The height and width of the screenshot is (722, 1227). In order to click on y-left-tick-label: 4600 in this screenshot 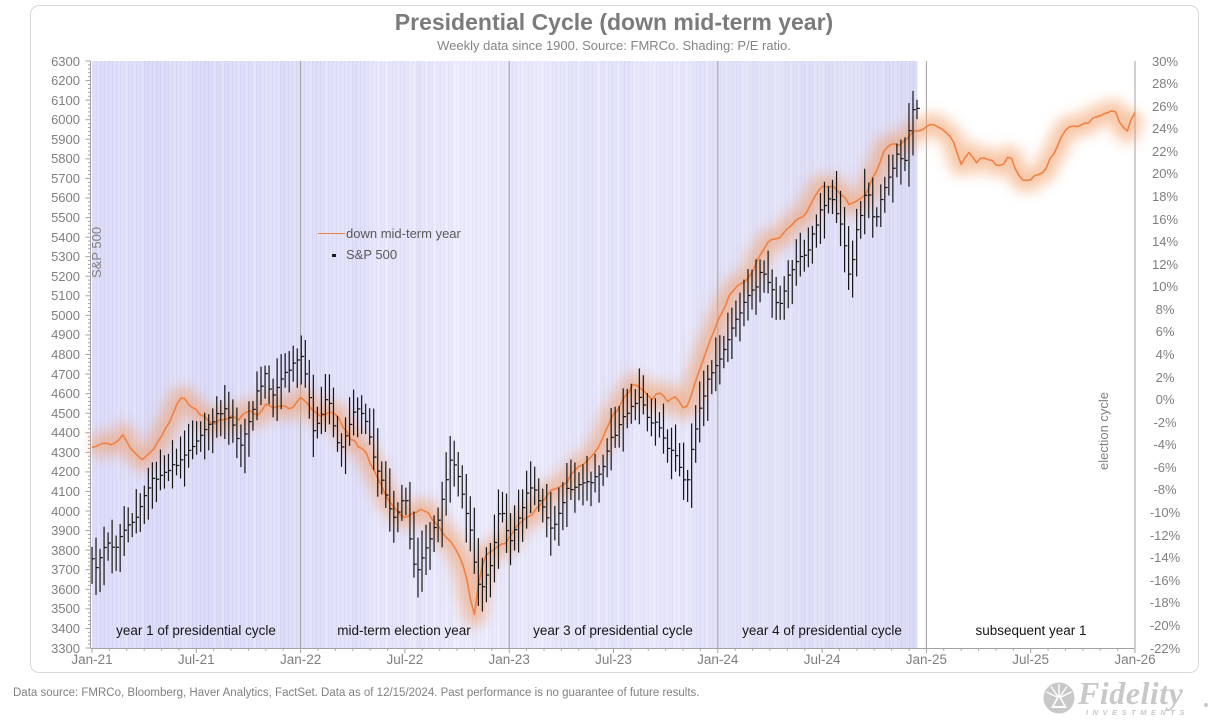, I will do `click(65, 394)`.